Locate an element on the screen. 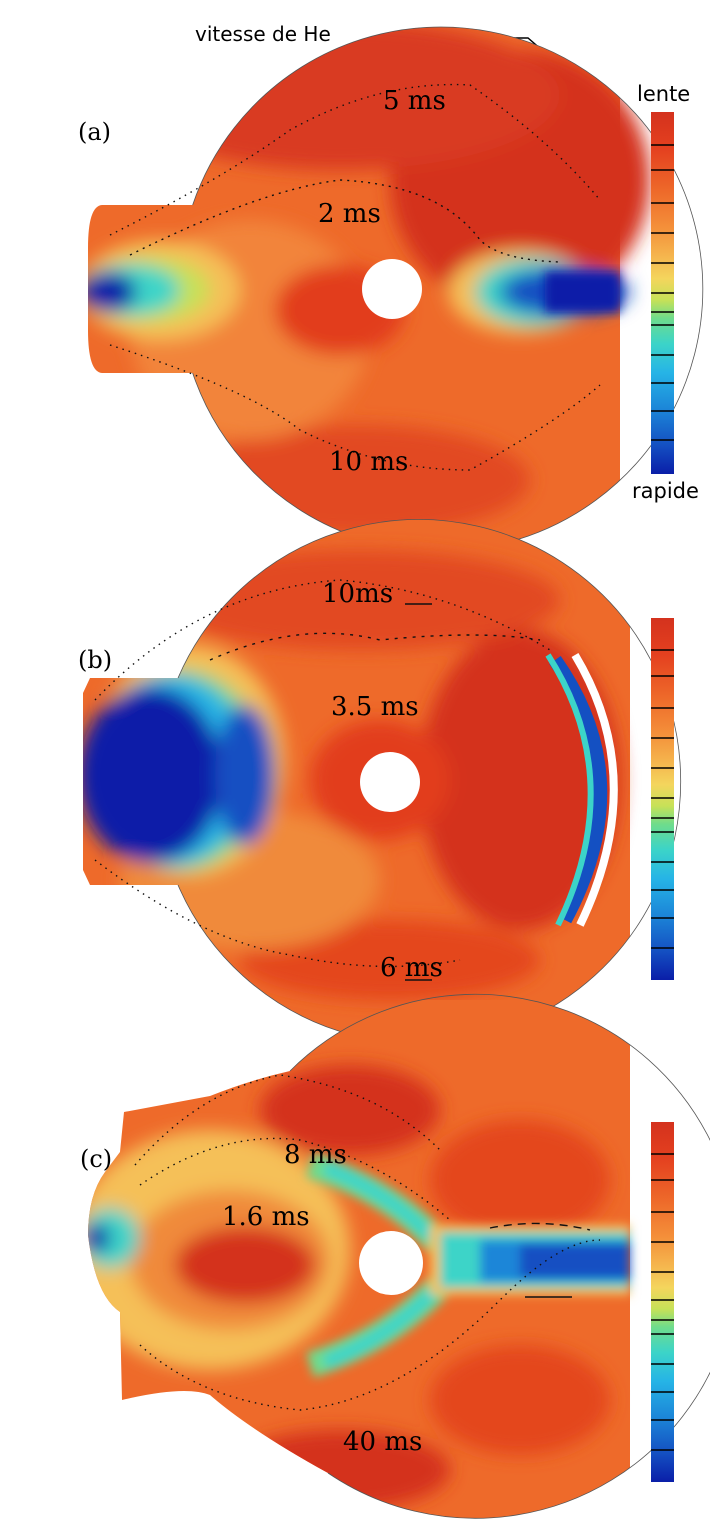 This screenshot has width=710, height=1528. colorbar-bottom-label: rapide is located at coordinates (665, 491).